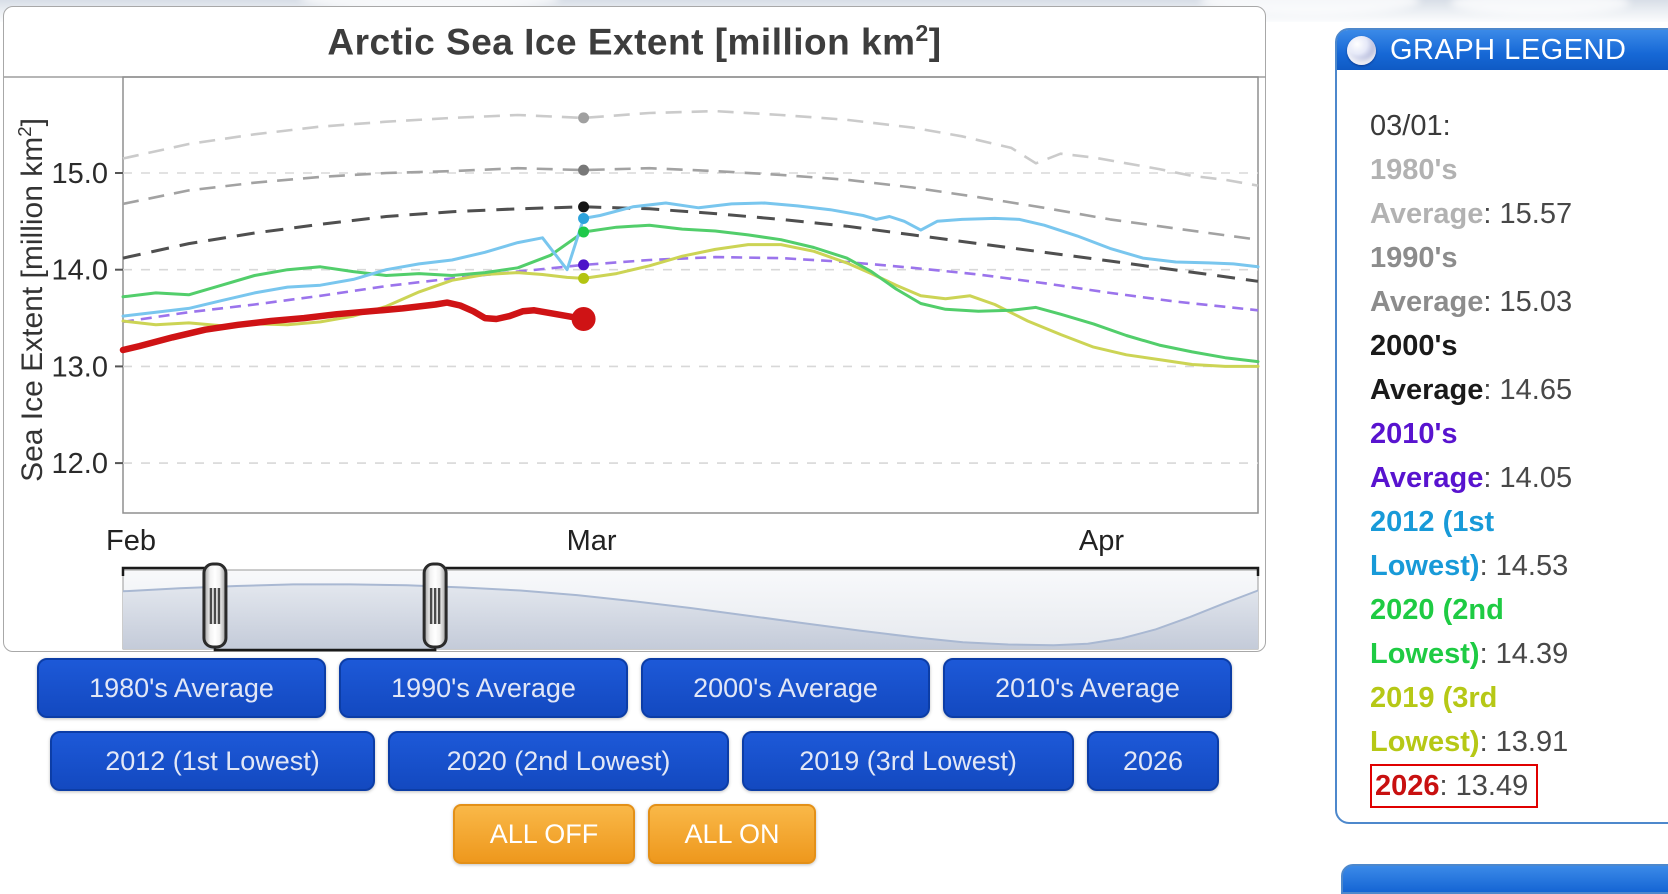 This screenshot has width=1668, height=894. I want to click on series-line-1990-s-average, so click(690, 203).